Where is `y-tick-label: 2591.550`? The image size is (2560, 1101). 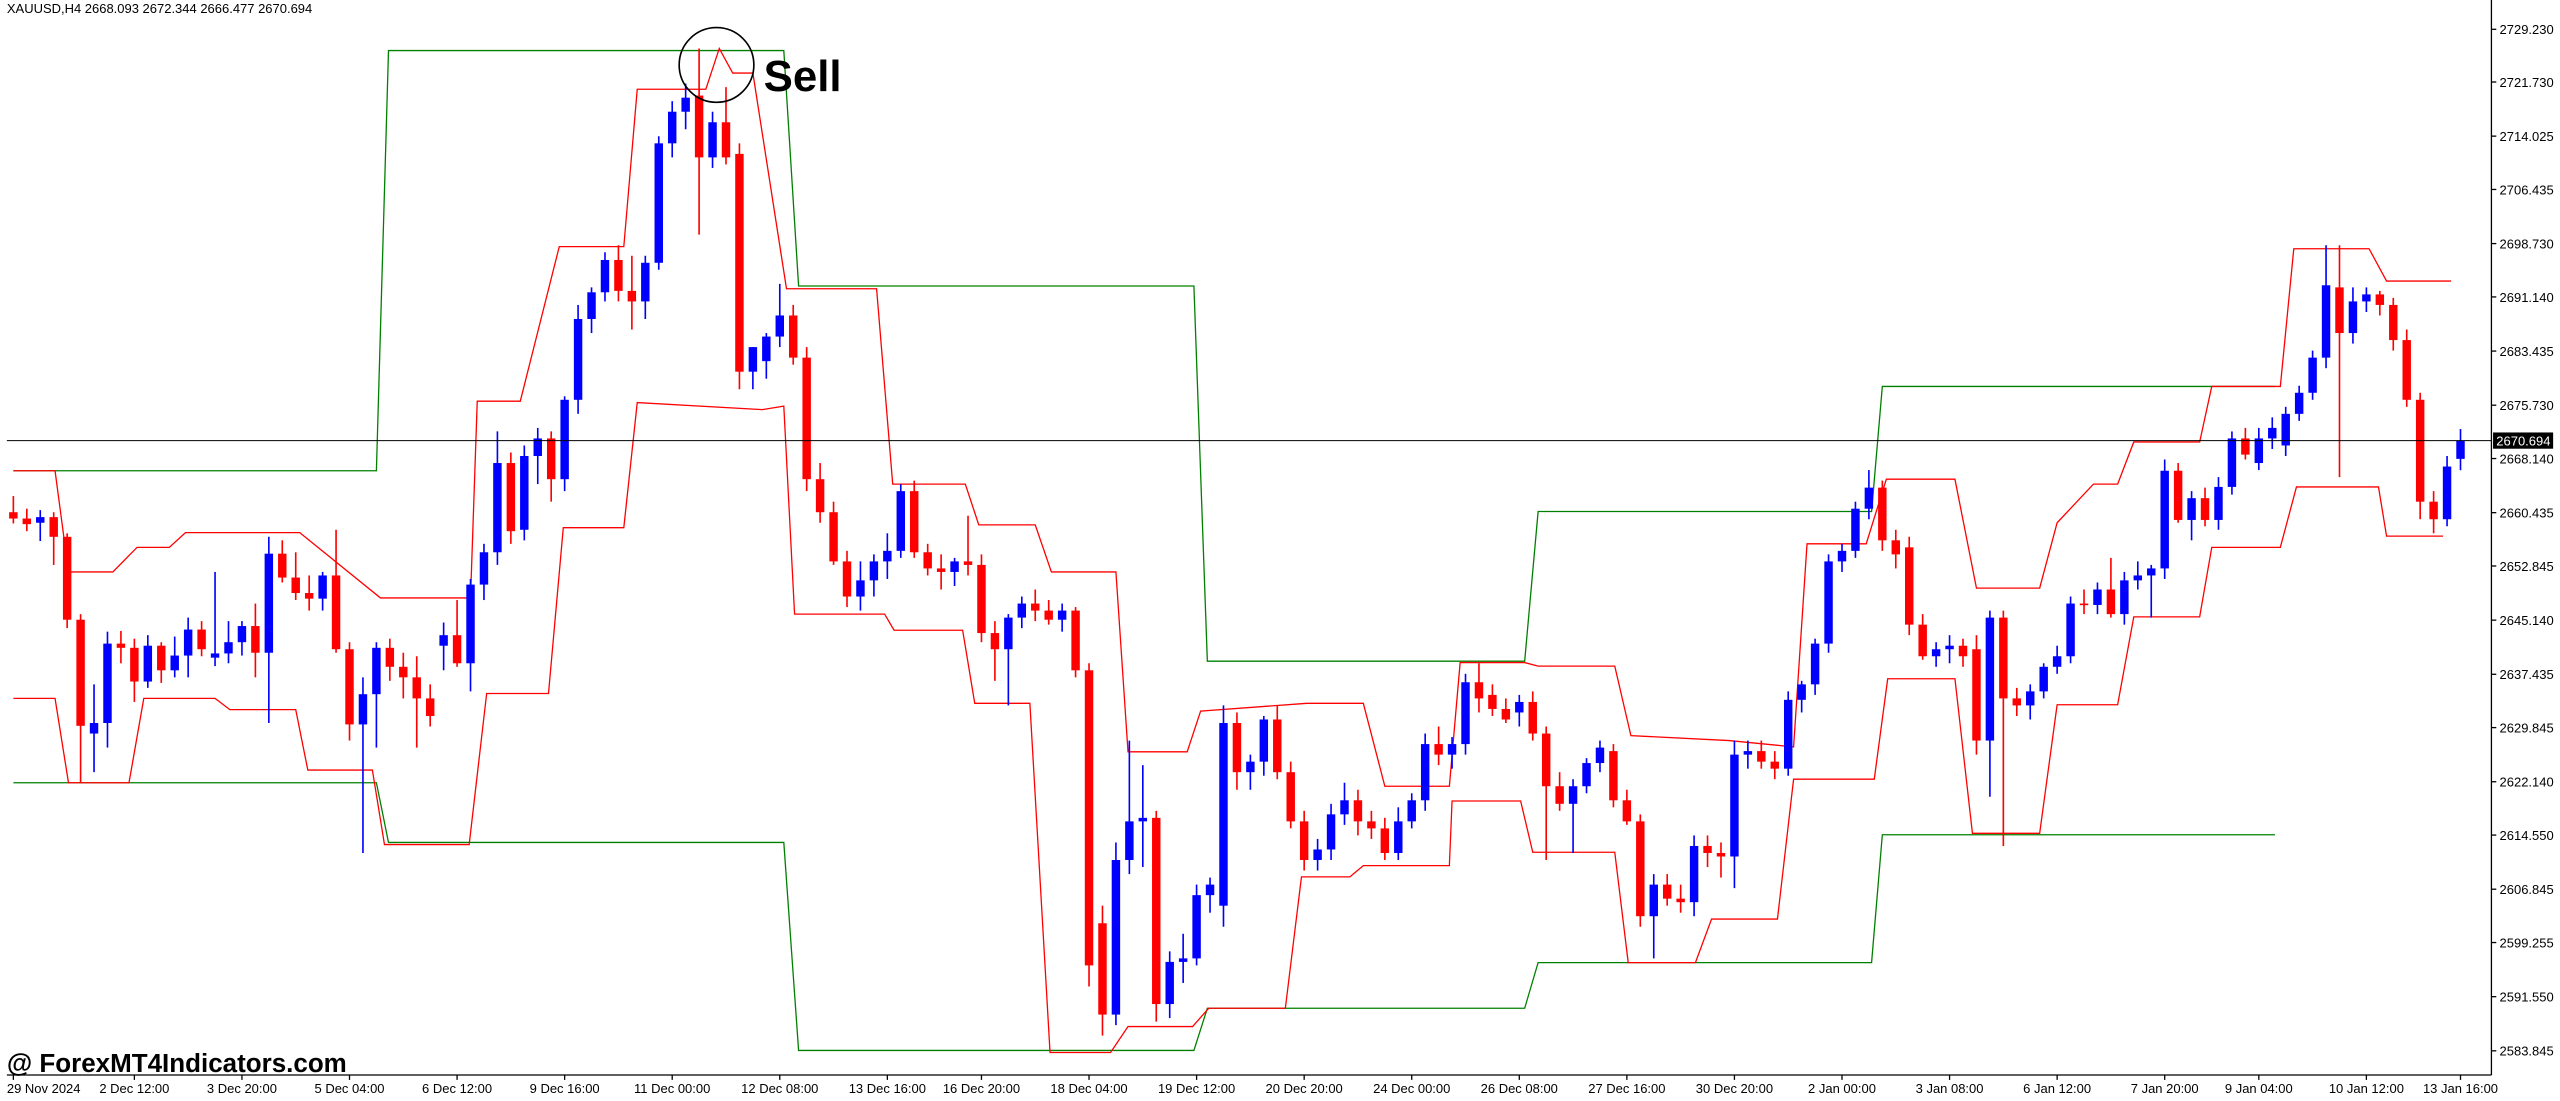
y-tick-label: 2591.550 is located at coordinates (2527, 997).